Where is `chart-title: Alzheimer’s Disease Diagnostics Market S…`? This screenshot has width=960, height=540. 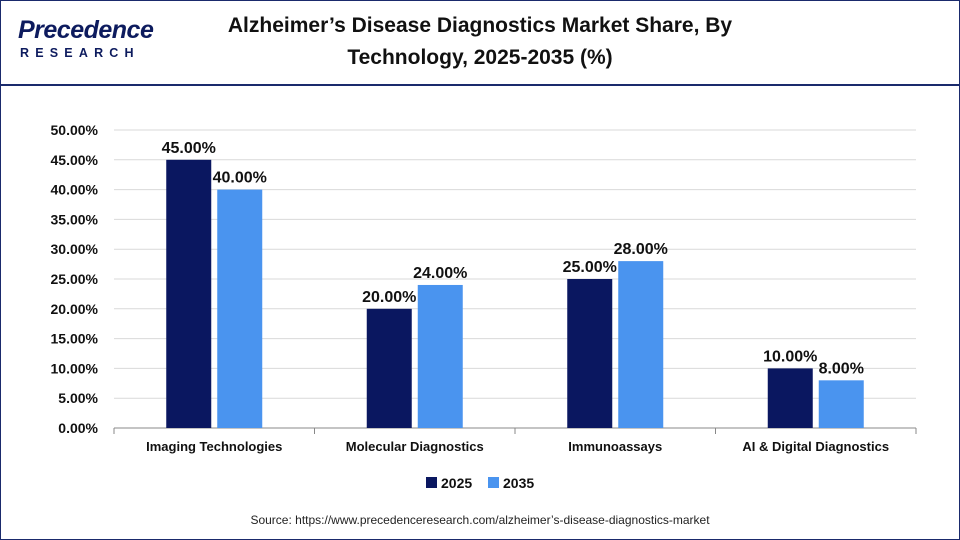
chart-title: Alzheimer’s Disease Diagnostics Market S… is located at coordinates (480, 42).